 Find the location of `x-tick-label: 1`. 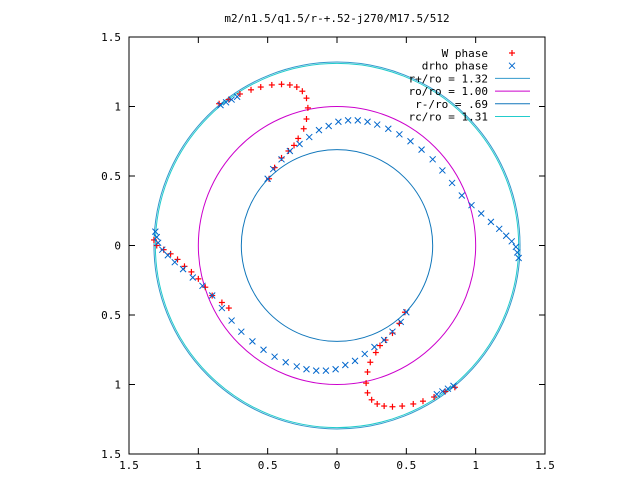

x-tick-label: 1 is located at coordinates (198, 465).